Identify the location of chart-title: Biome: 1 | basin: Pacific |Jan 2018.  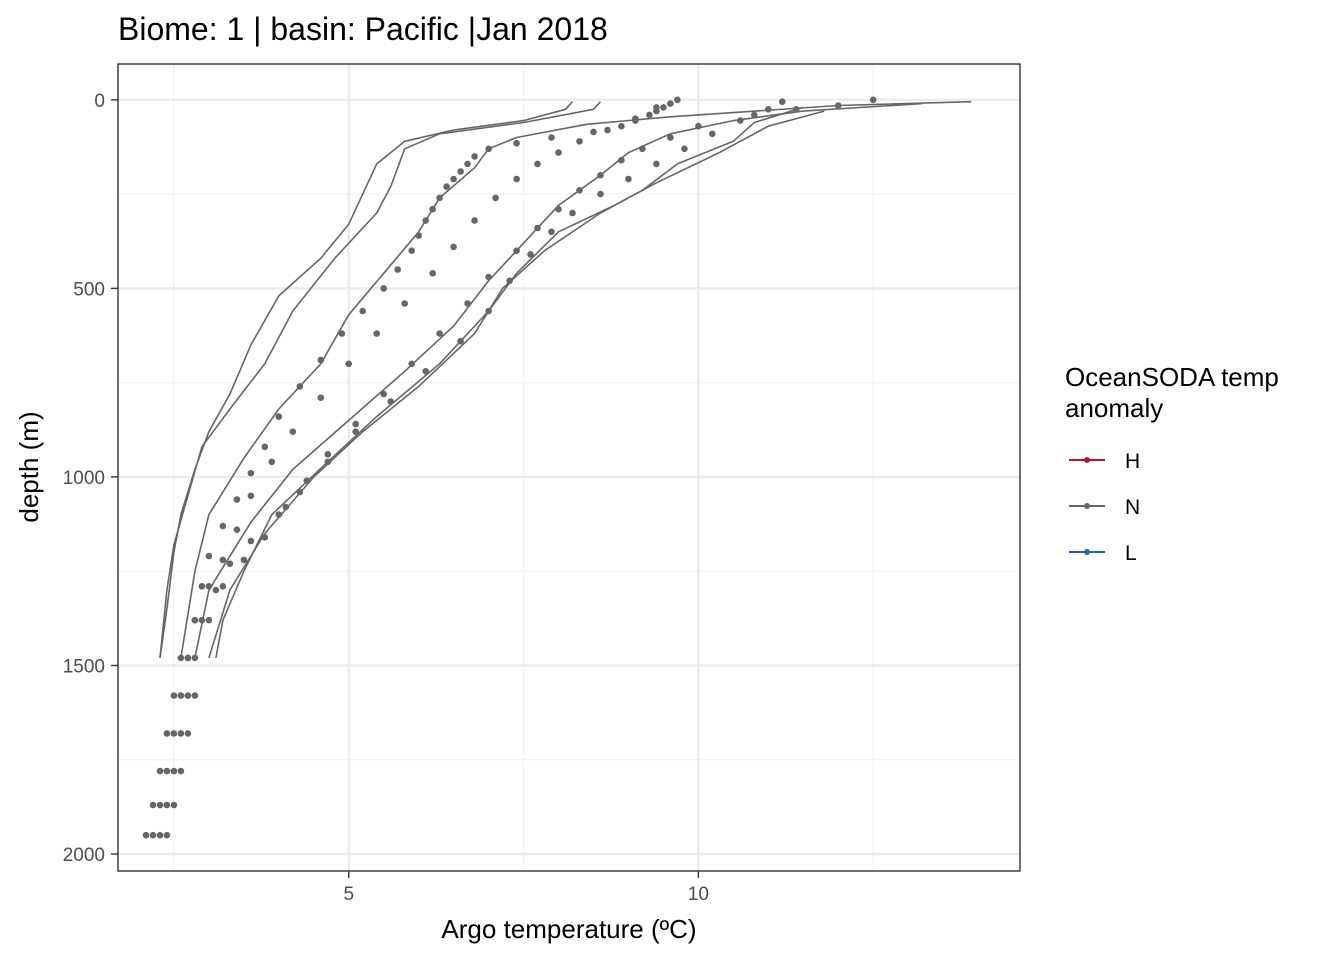
(363, 29).